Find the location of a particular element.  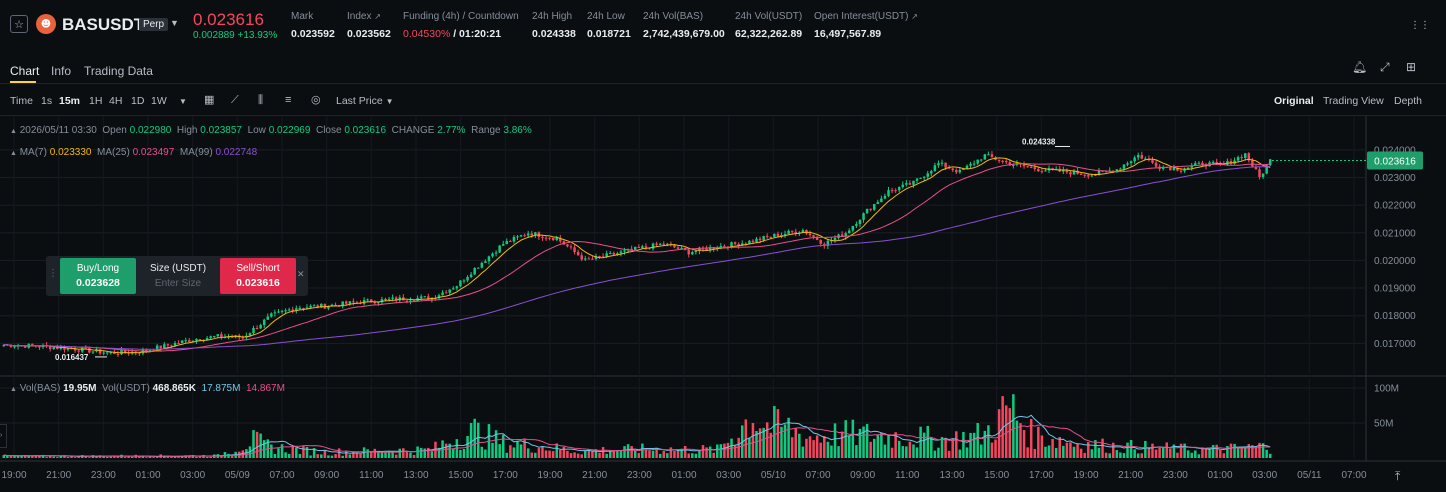

buy-long-button: Buy/Long 0.023628 is located at coordinates (98, 276).